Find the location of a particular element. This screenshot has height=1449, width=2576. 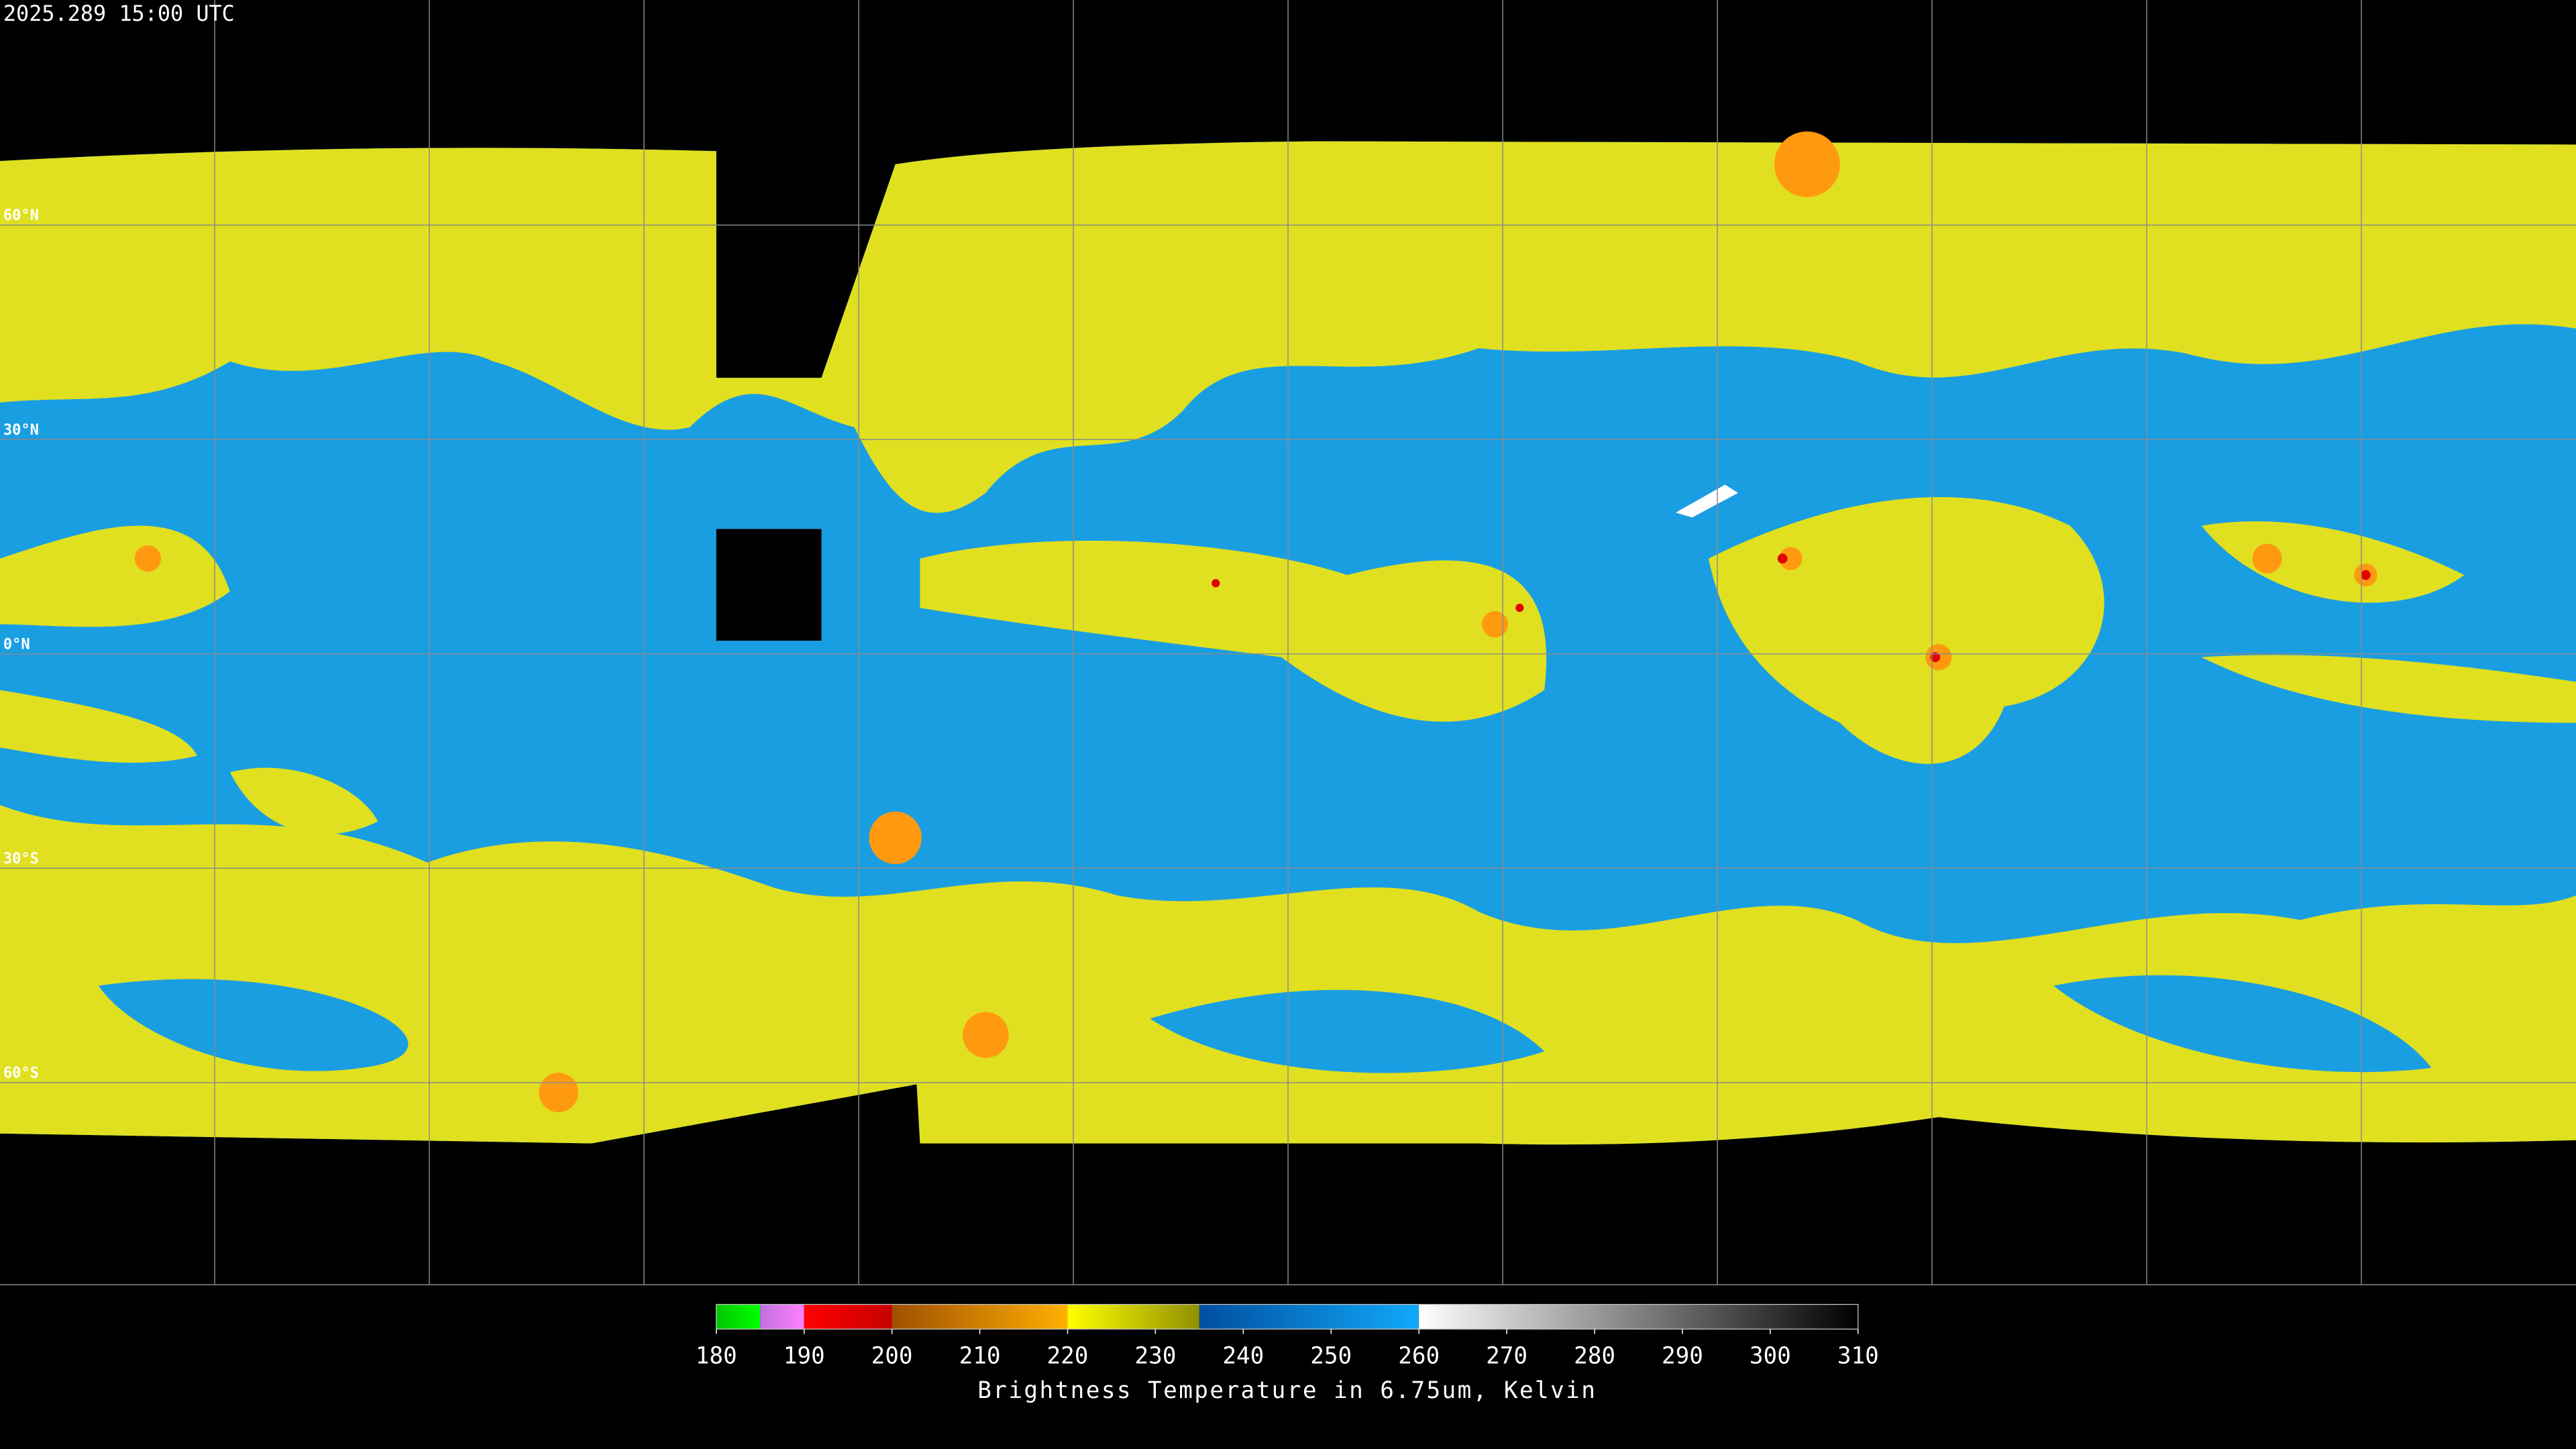

latitude-label: 0°N is located at coordinates (16, 644).